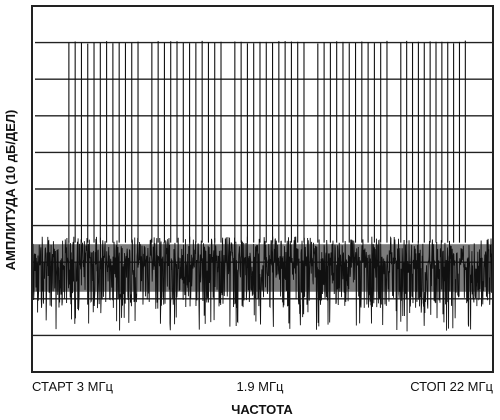 This screenshot has width=500, height=420. Describe the element at coordinates (451, 386) in the screenshot. I see `x-tick-stop: СТОП 22 МГц` at that location.